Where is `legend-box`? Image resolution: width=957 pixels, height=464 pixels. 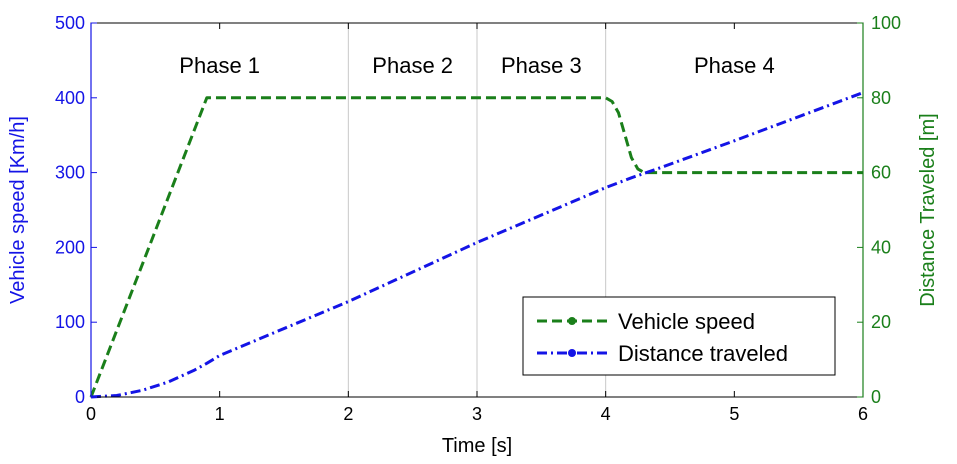
legend-box is located at coordinates (679, 336).